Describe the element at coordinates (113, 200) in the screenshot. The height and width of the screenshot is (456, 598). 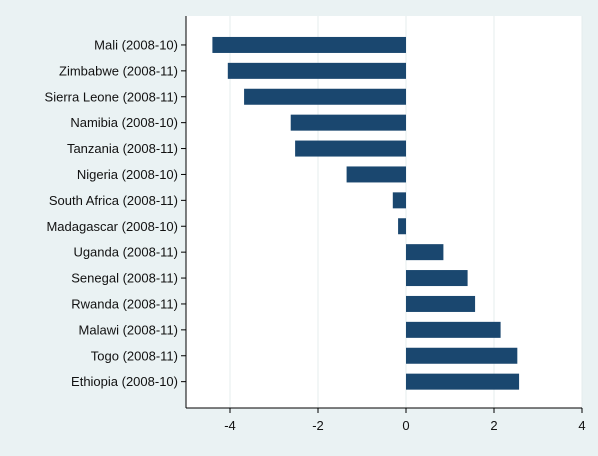
I see `category-label: South Africa (2008-11)` at that location.